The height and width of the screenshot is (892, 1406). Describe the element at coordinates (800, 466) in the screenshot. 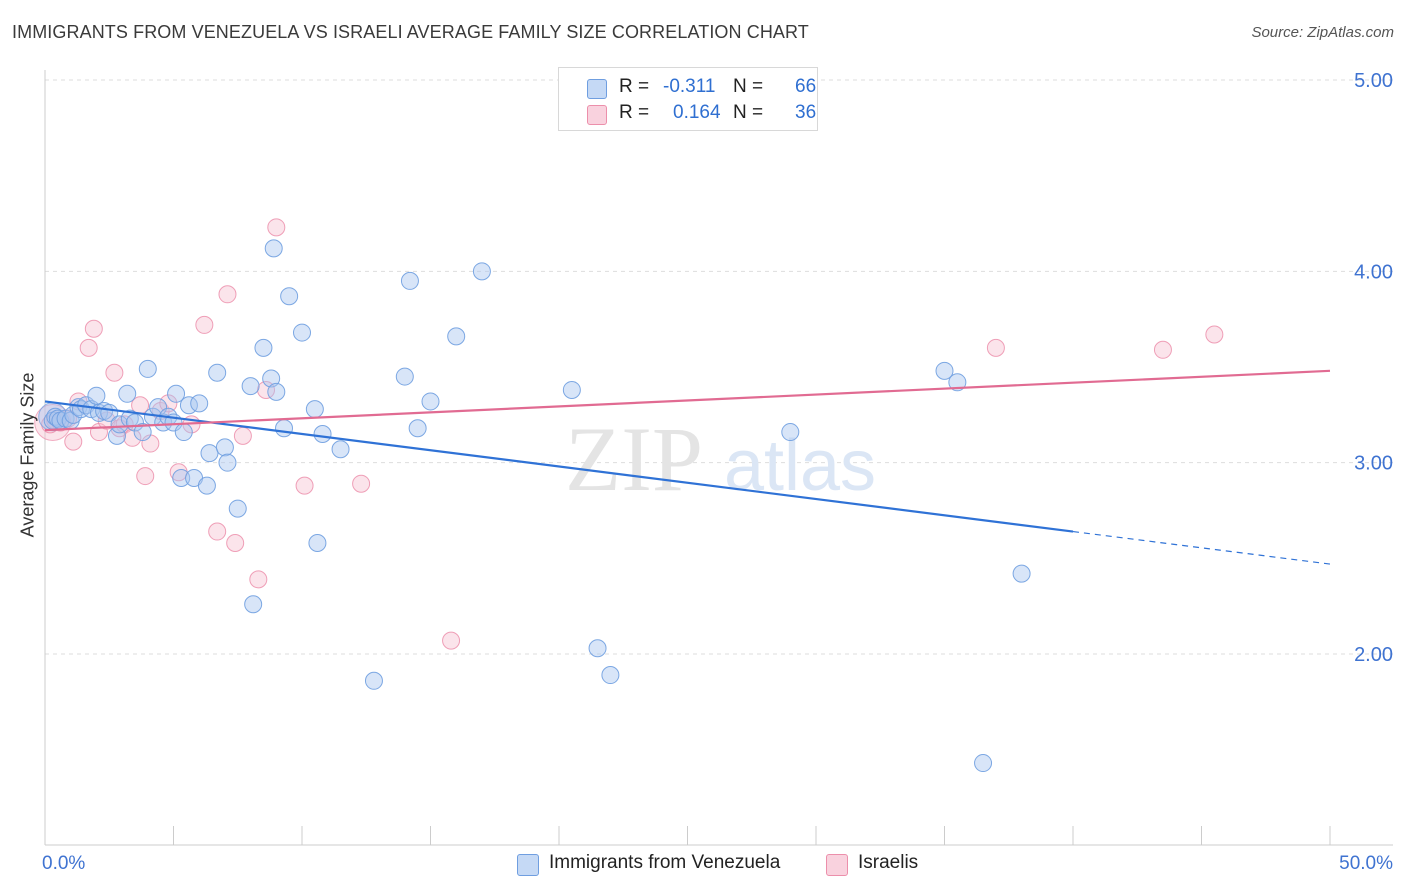

I see `watermark-atlas: atlas` at that location.